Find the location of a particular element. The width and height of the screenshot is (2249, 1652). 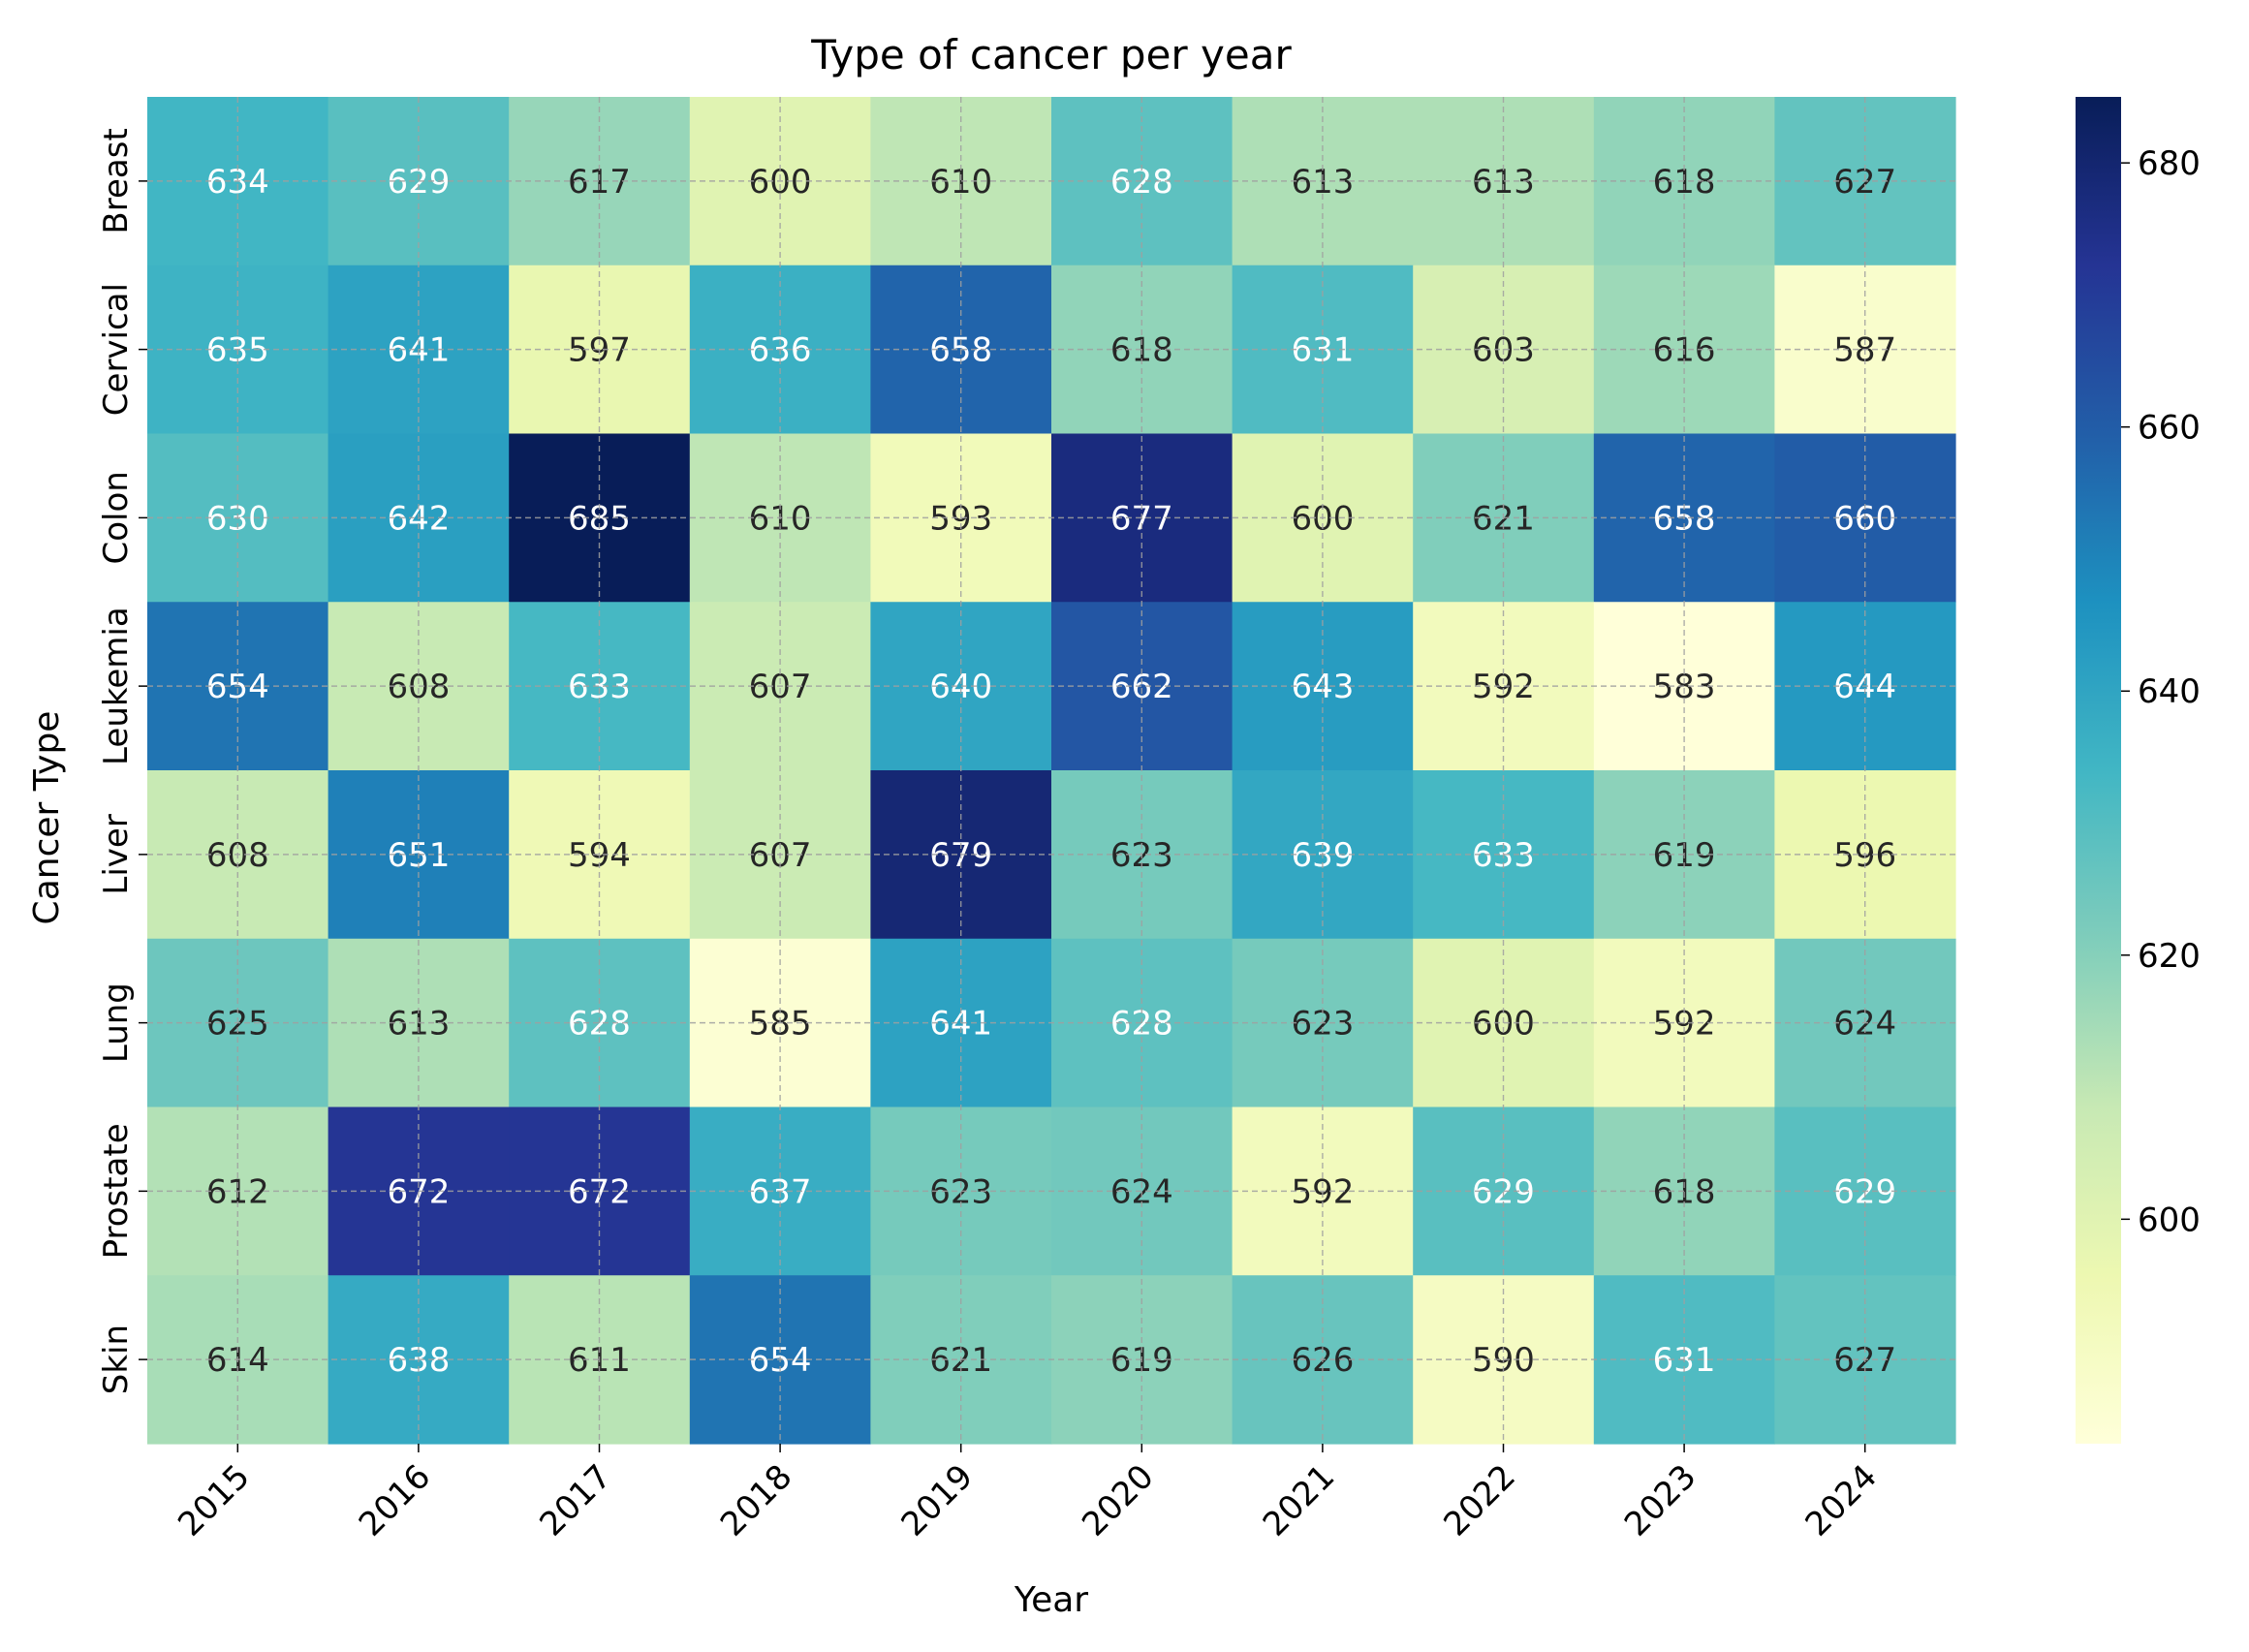

chart-title: Type of cancer per year is located at coordinates (1051, 54).